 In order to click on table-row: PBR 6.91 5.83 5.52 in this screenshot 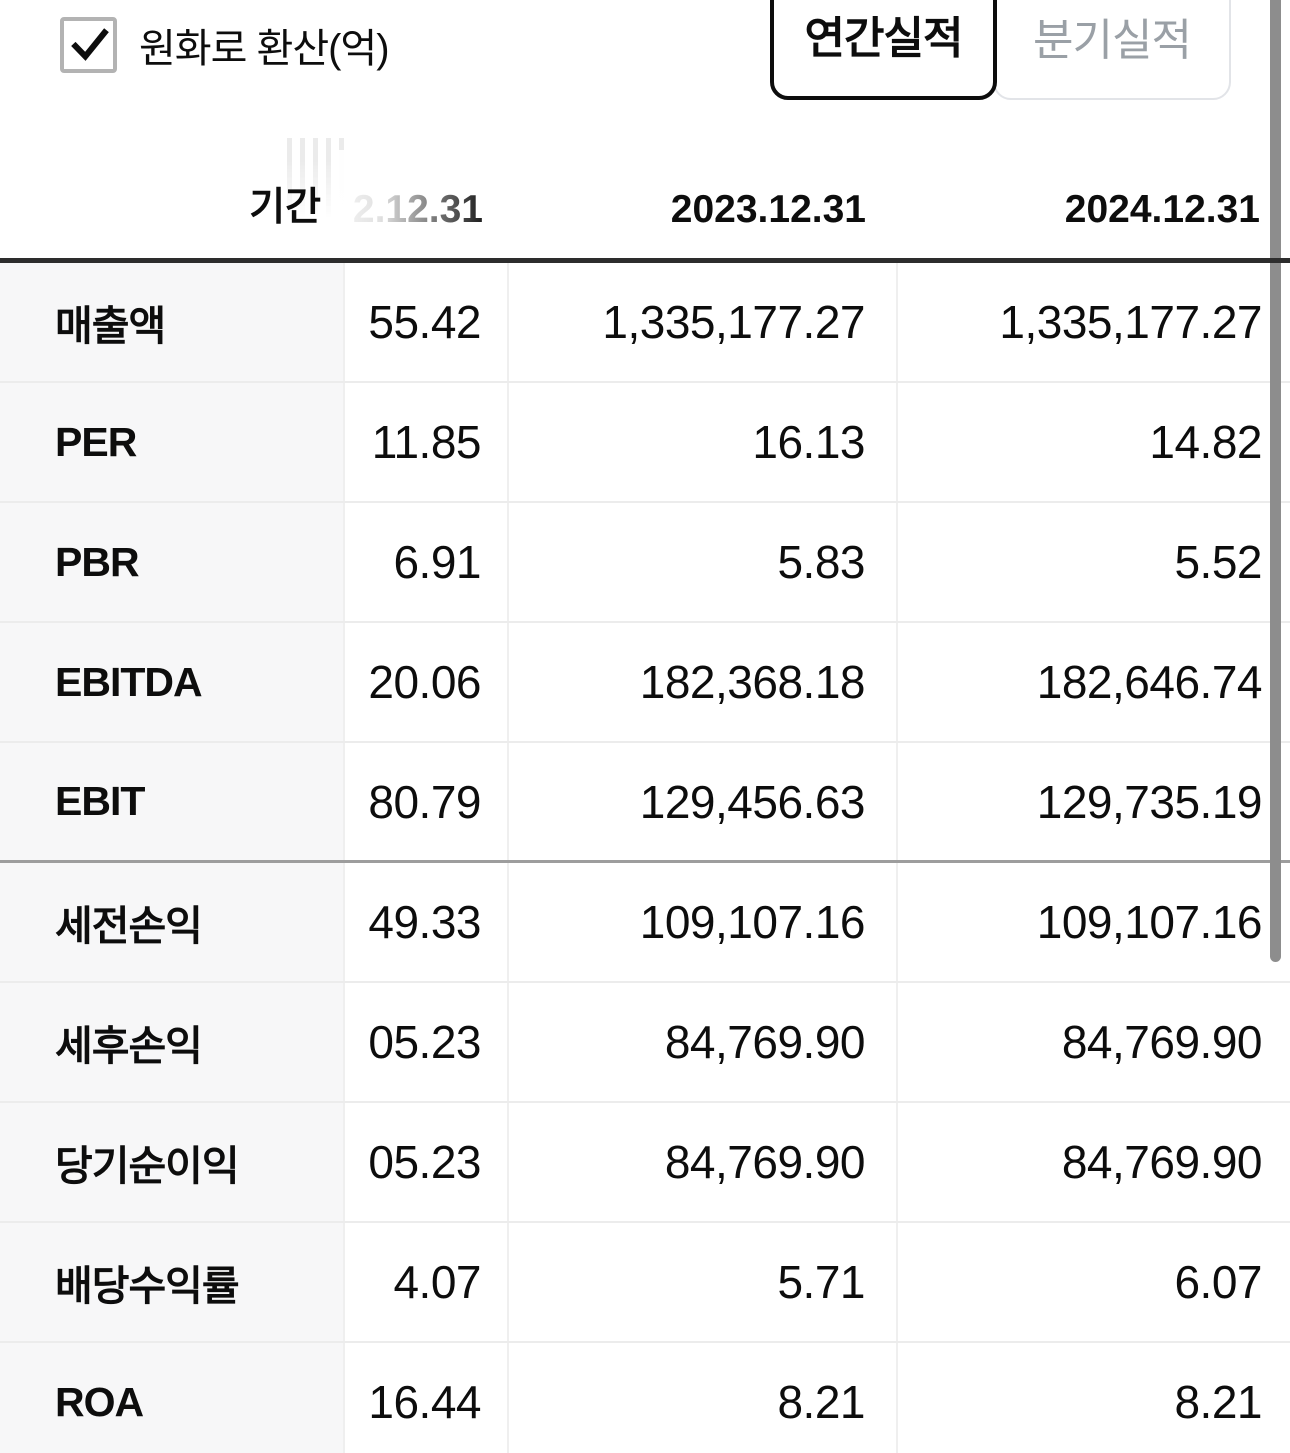, I will do `click(645, 563)`.